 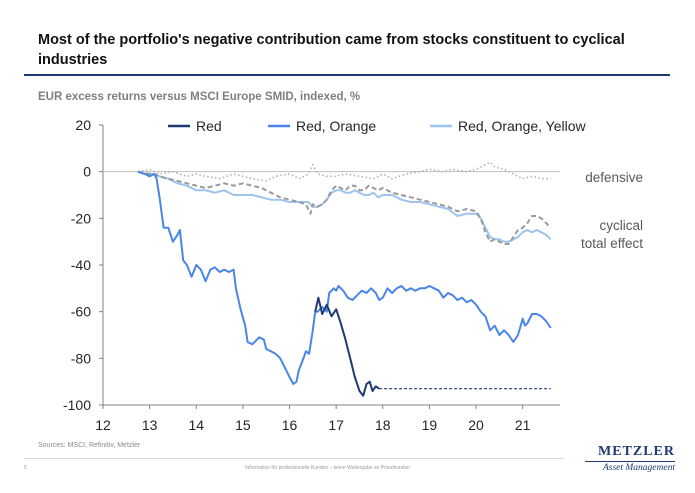 I want to click on y-tick-label: 20, so click(x=83, y=125).